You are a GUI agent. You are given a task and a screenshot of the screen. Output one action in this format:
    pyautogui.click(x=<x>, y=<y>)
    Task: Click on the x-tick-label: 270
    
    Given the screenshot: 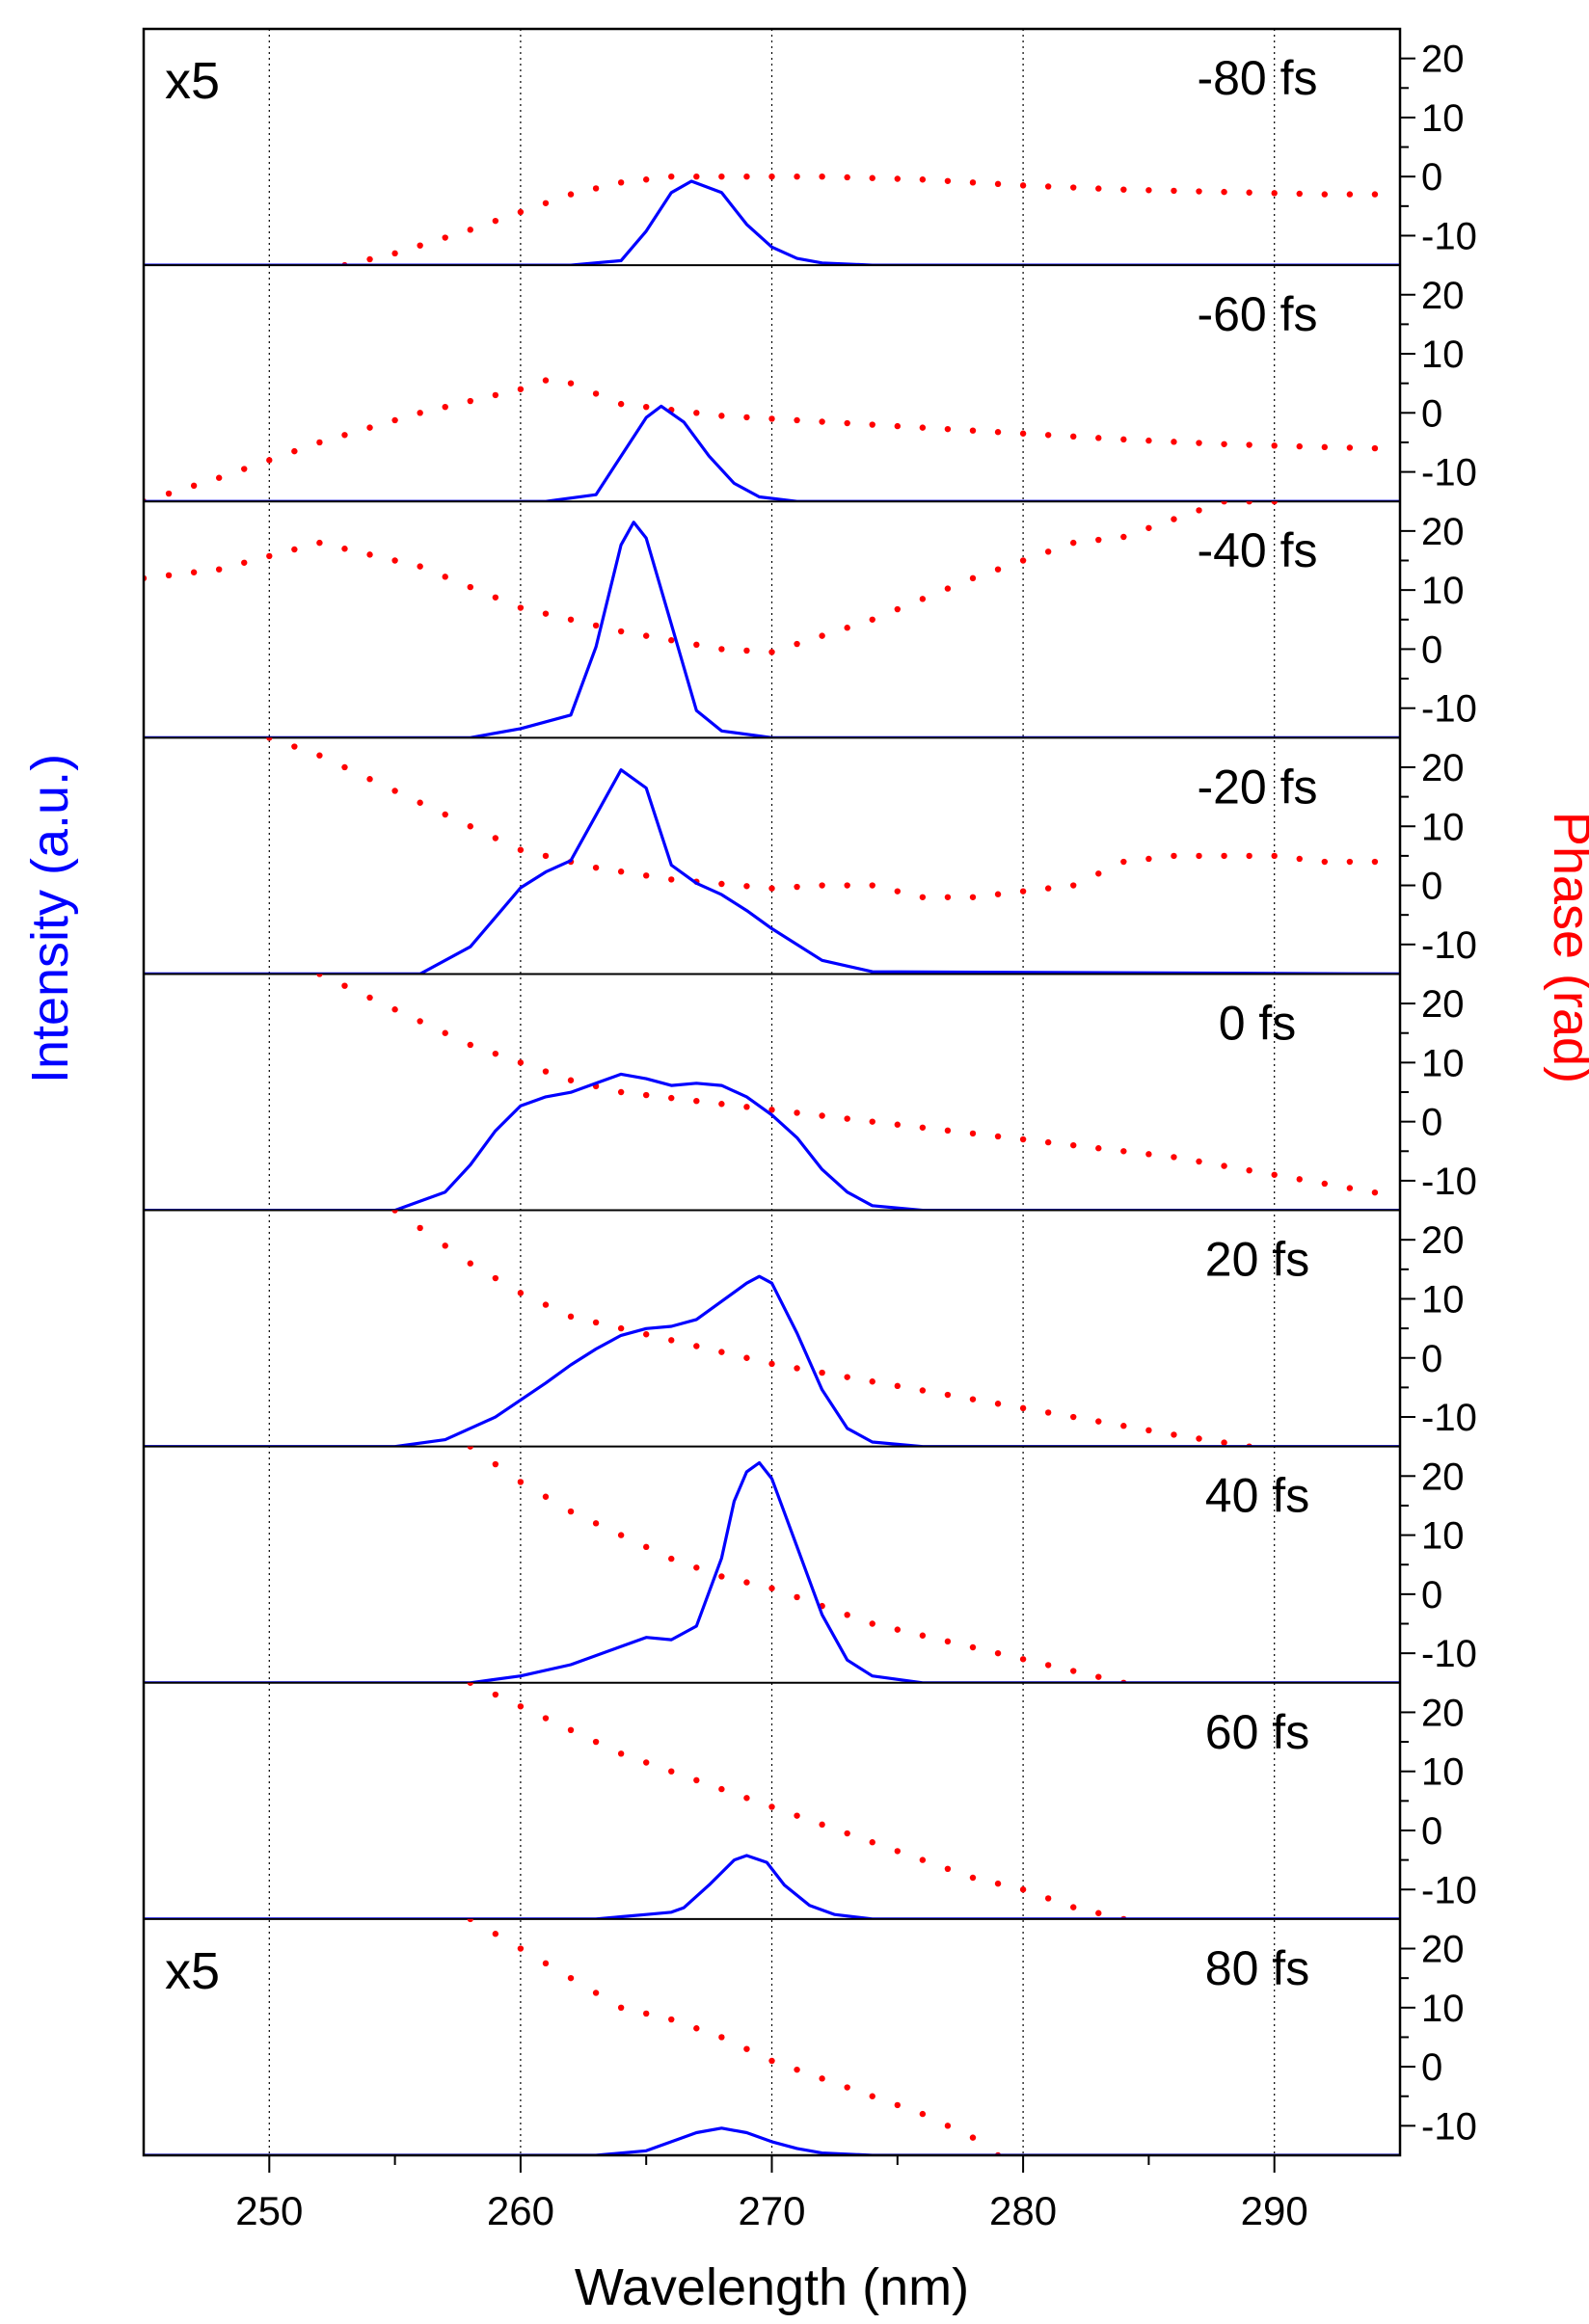 What is the action you would take?
    pyautogui.click(x=771, y=2210)
    